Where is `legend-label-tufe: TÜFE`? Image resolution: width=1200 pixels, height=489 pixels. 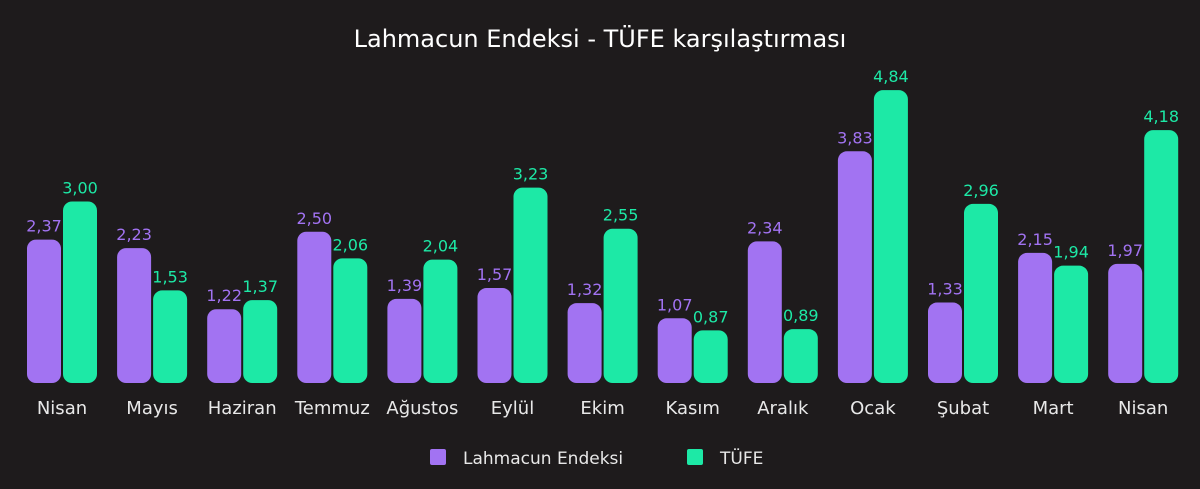
legend-label-tufe: TÜFE is located at coordinates (741, 458).